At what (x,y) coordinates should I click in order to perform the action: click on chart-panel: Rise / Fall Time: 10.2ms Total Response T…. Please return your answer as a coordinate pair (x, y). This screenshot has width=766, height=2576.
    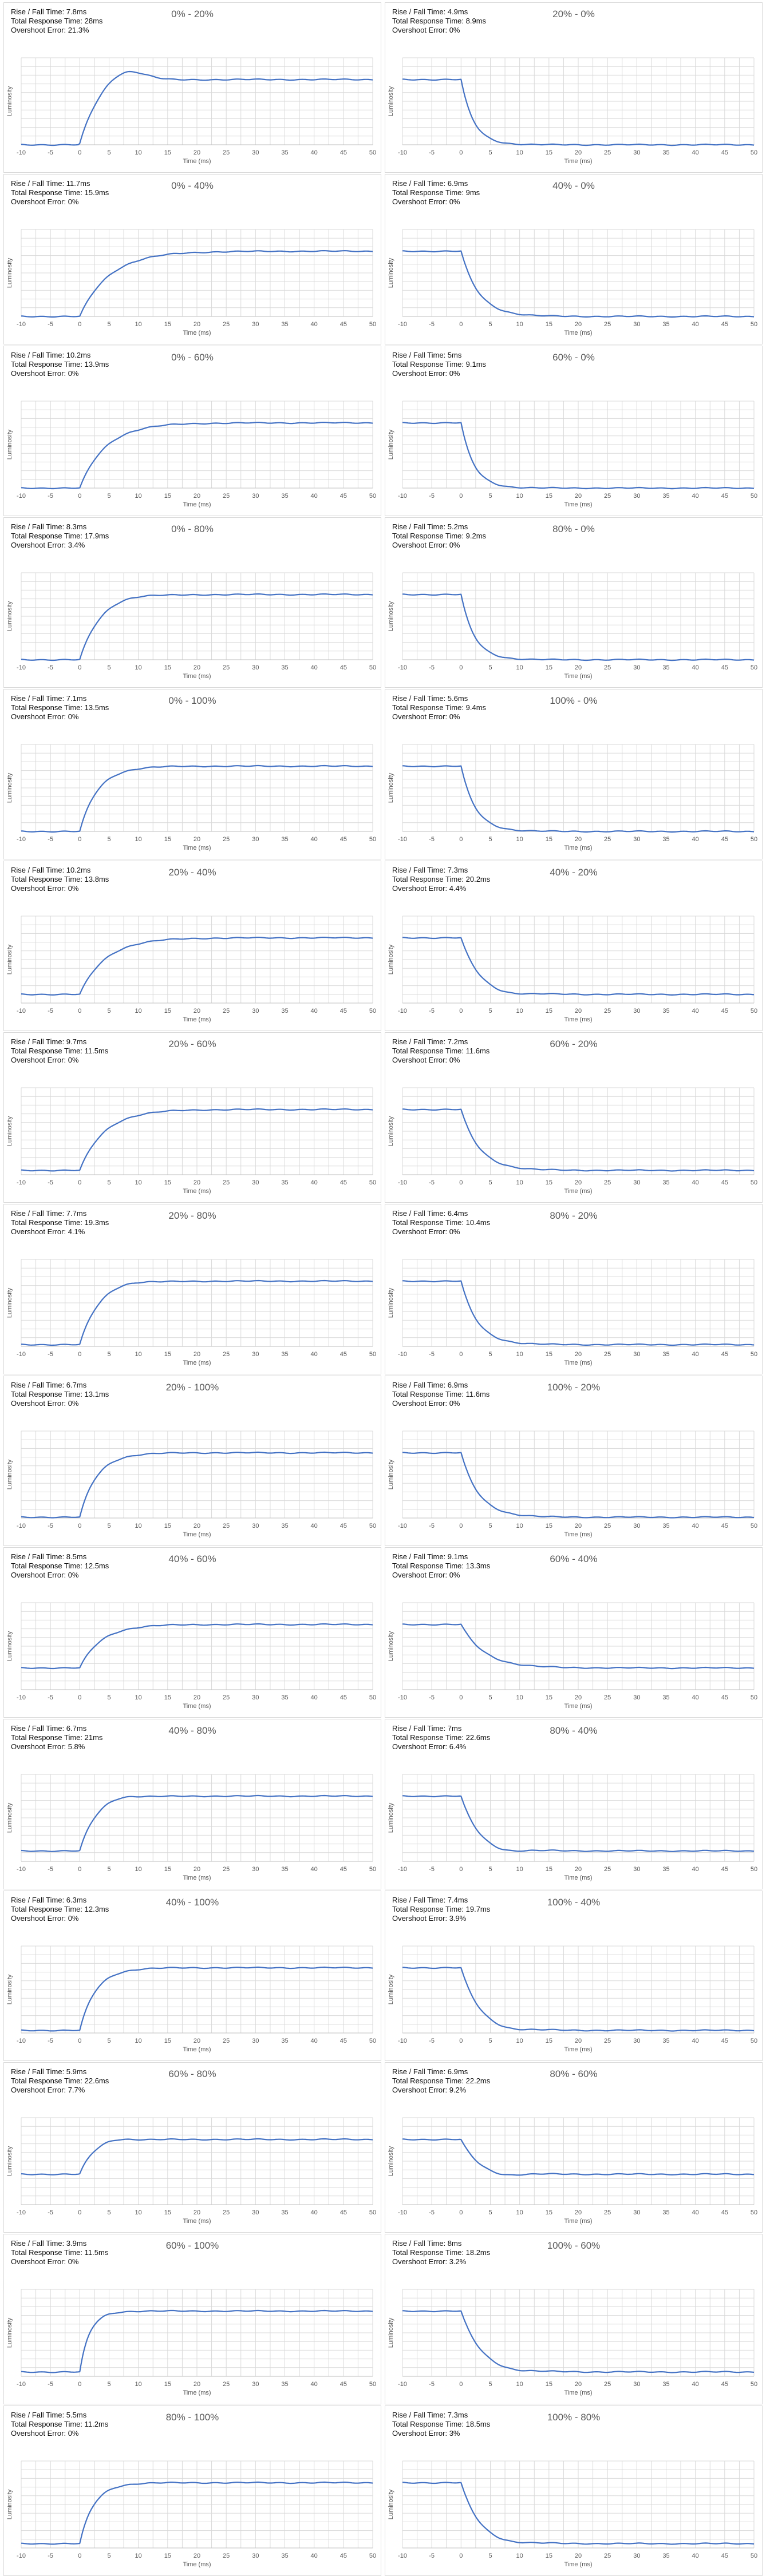
    Looking at the image, I should click on (192, 431).